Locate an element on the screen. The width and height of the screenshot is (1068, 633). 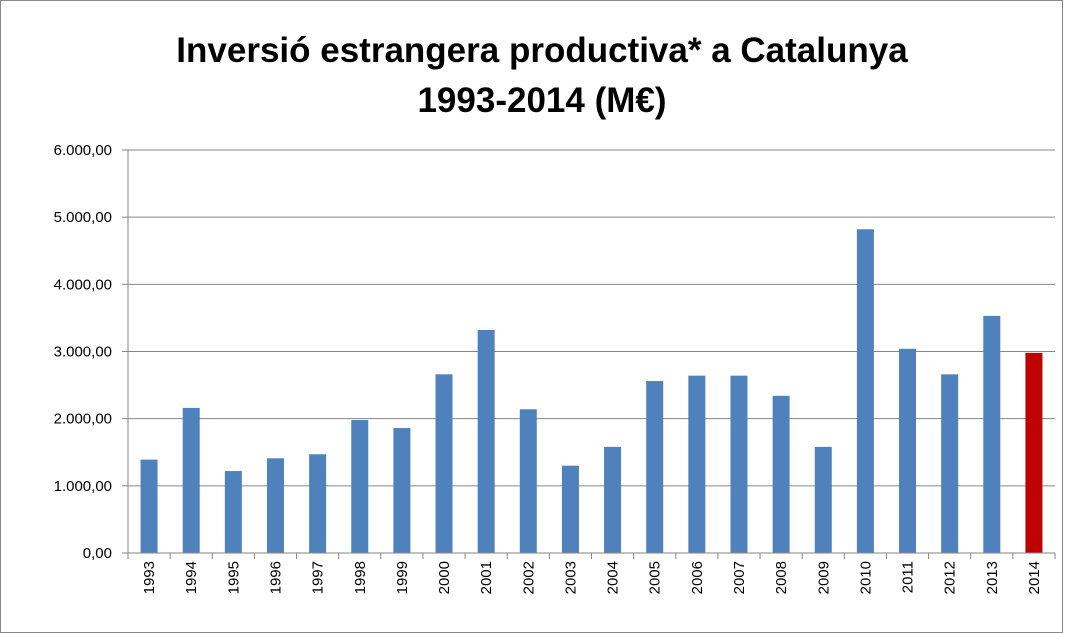
x-tick-label: 2006 is located at coordinates (697, 577).